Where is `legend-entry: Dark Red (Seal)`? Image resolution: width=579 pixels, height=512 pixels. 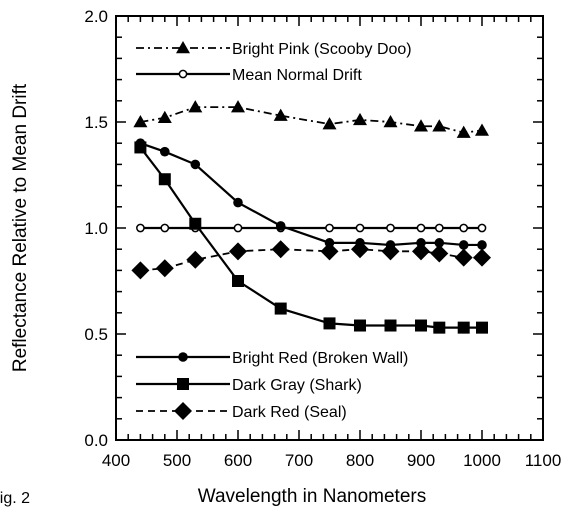
legend-entry: Dark Red (Seal) is located at coordinates (241, 411).